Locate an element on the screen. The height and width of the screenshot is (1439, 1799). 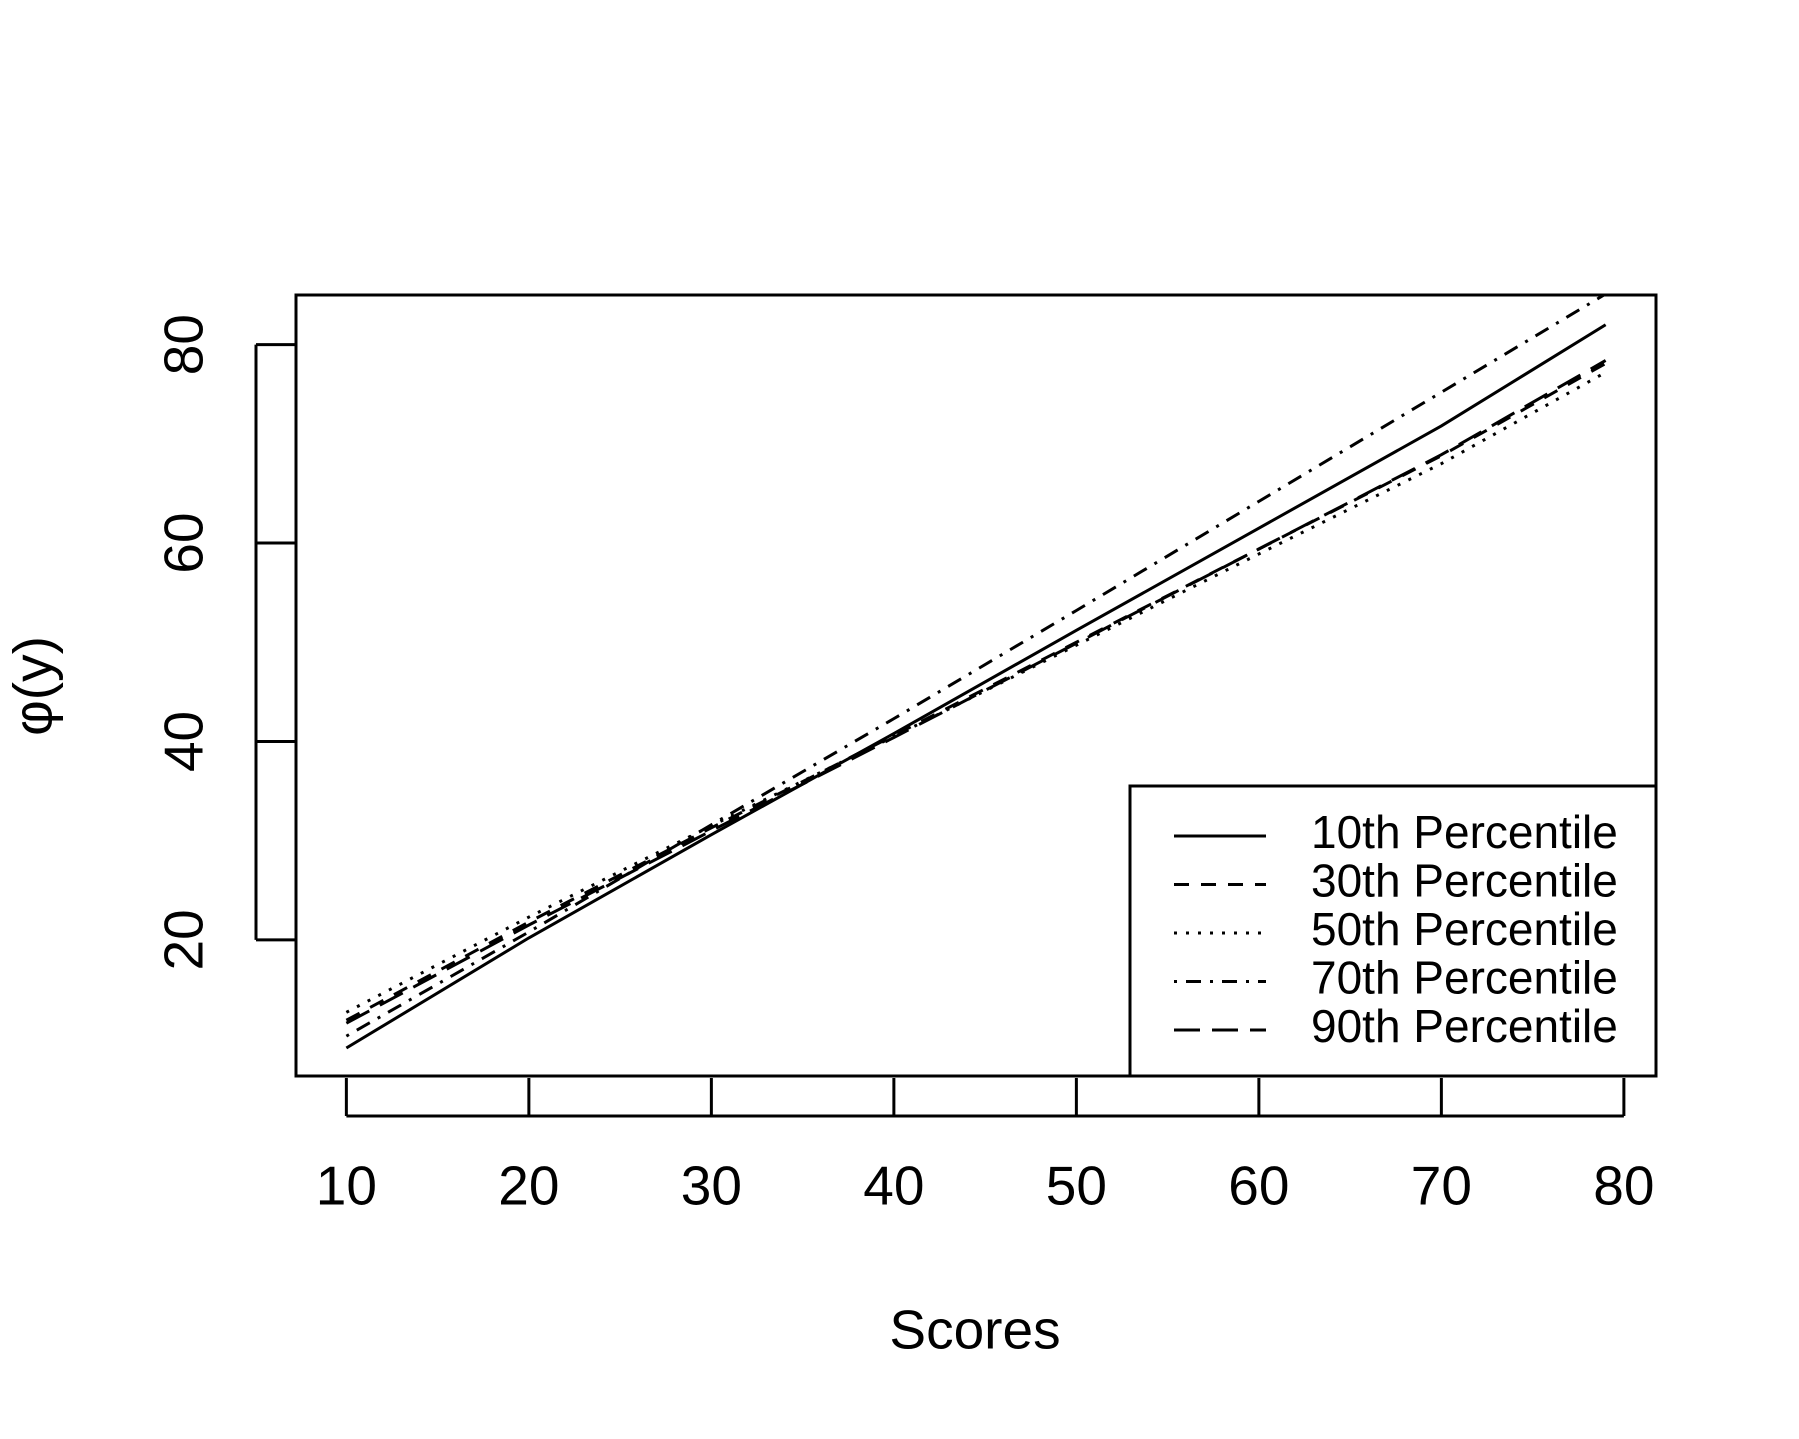
x-tick-label: 40 is located at coordinates (893, 1186).